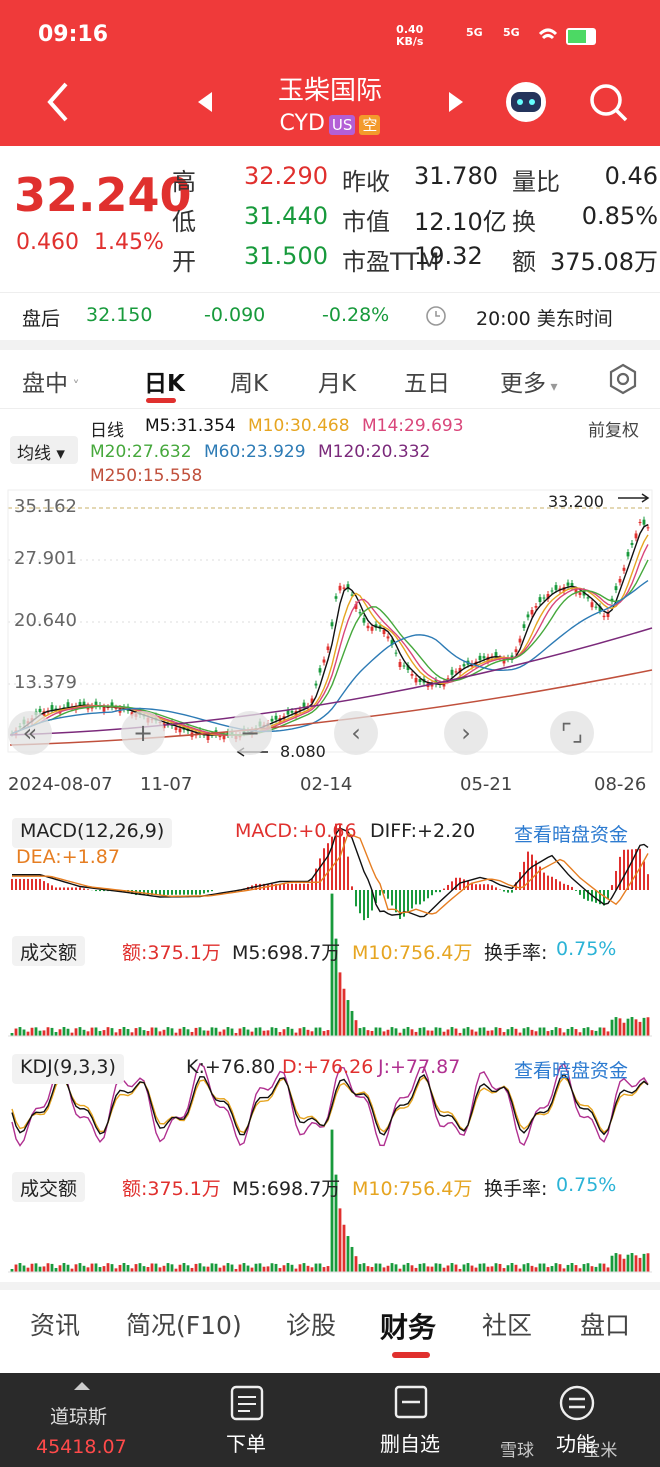  Describe the element at coordinates (249, 384) in the screenshot. I see `period-tab: 周K` at that location.